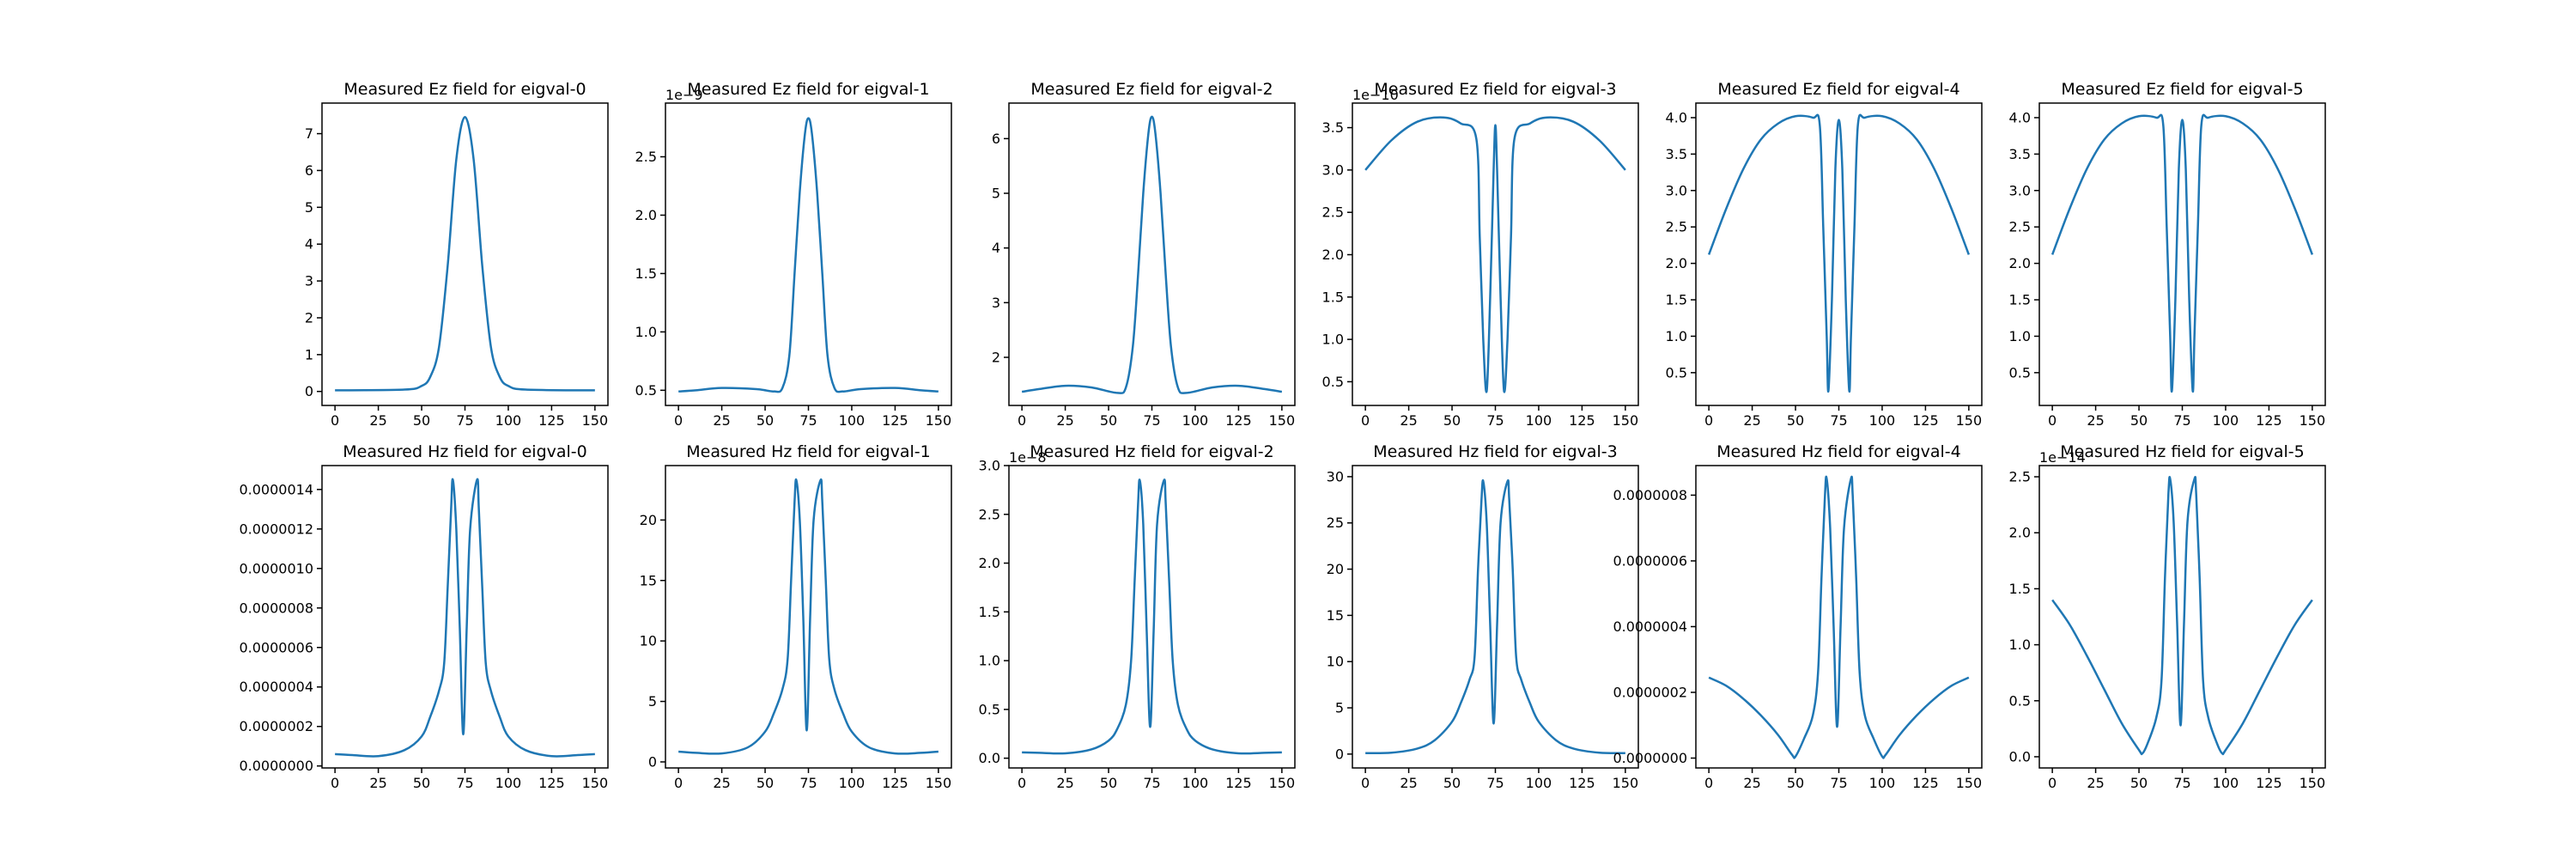 The height and width of the screenshot is (859, 2576). What do you see at coordinates (1333, 297) in the screenshot?
I see `y-tick-label: 1.5` at bounding box center [1333, 297].